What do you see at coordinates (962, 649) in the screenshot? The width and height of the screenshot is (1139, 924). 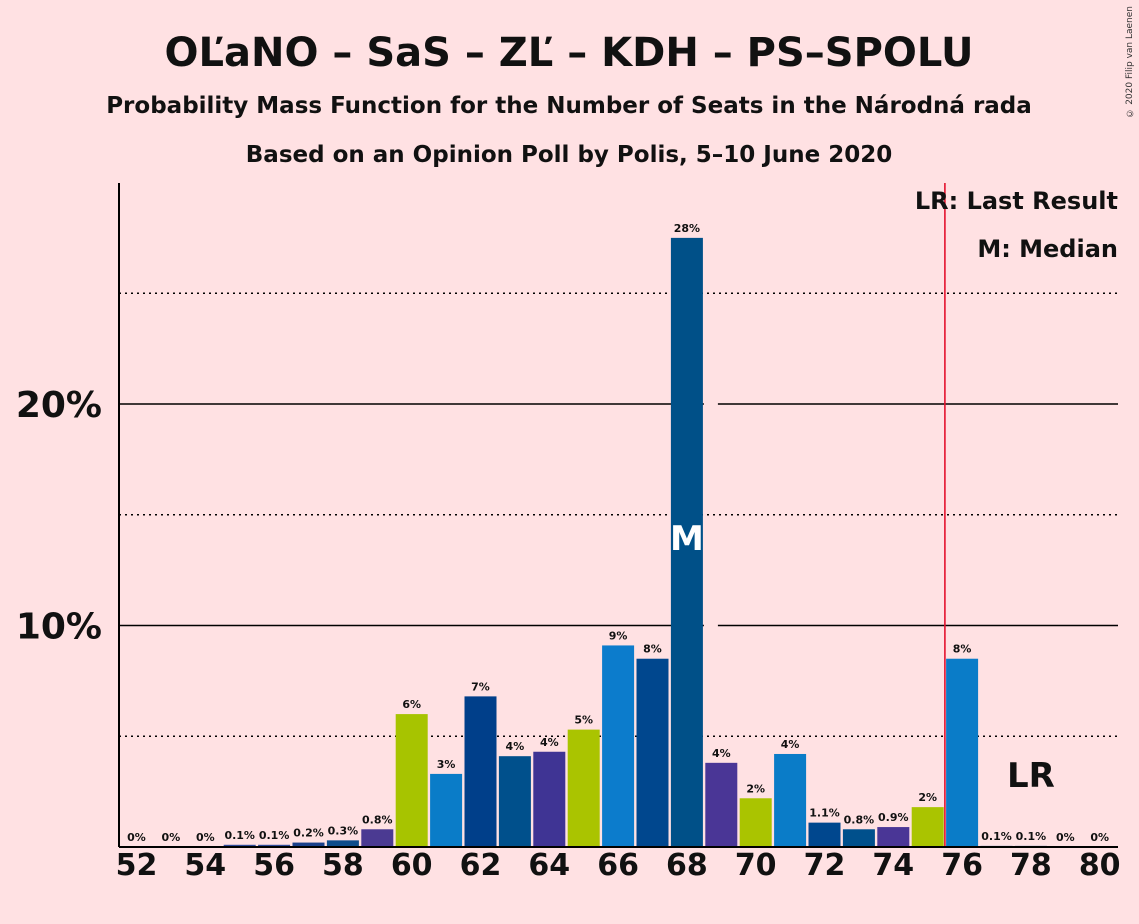 I see `bar-label-seat-76: 8%` at bounding box center [962, 649].